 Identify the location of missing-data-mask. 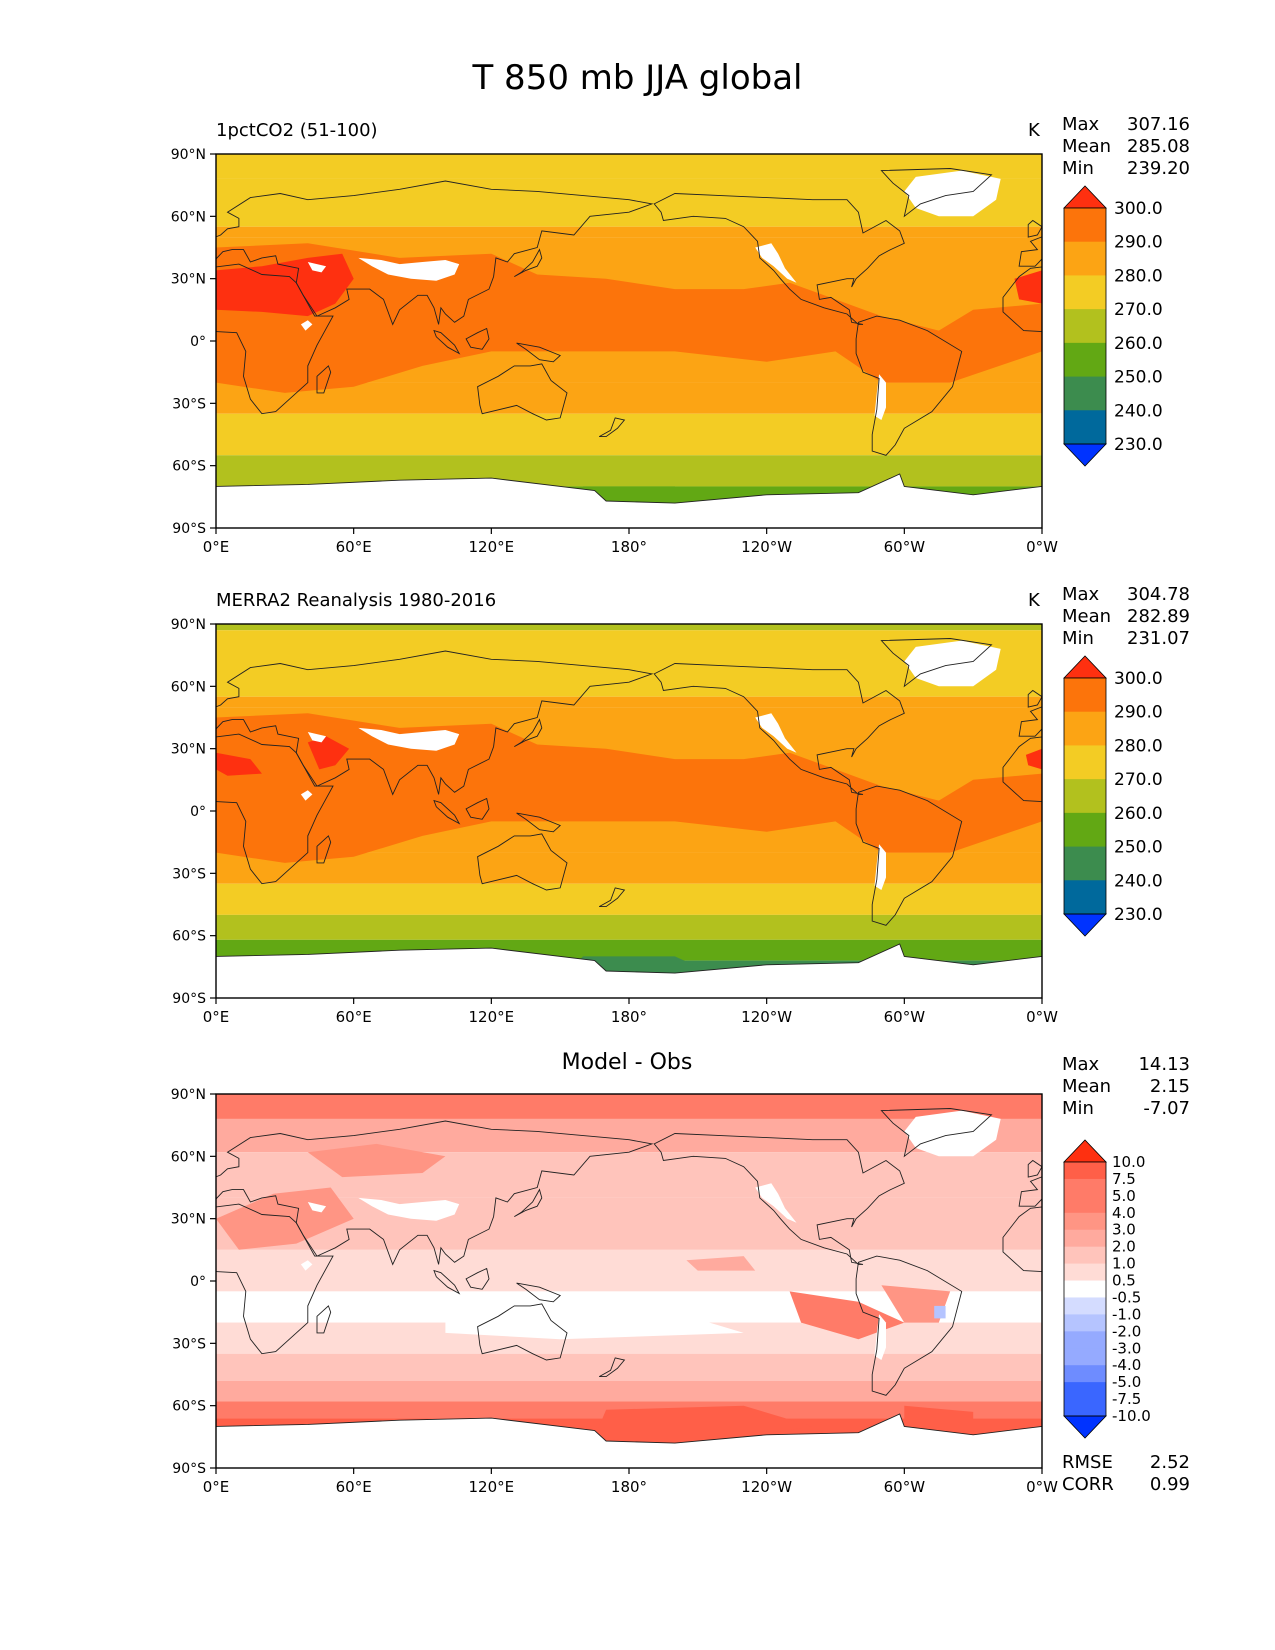
(629, 819).